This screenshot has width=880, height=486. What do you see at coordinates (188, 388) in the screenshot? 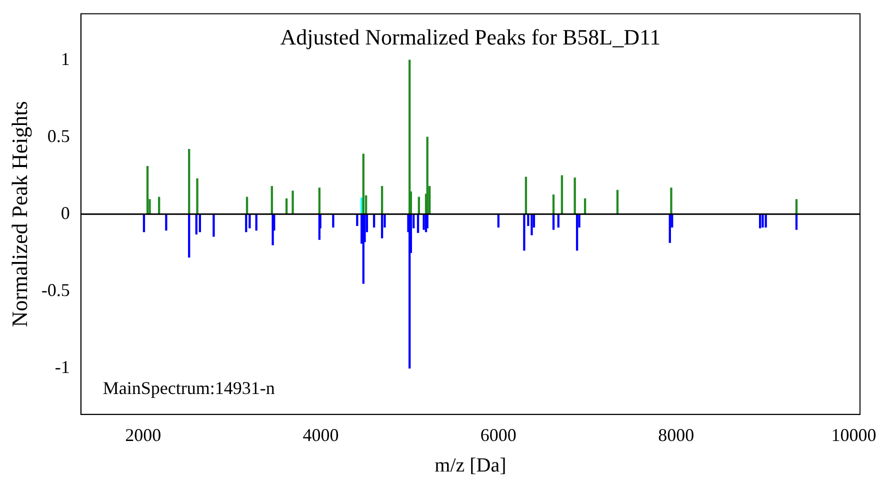
I see `annotation: MainSpectrum:14931-n` at bounding box center [188, 388].